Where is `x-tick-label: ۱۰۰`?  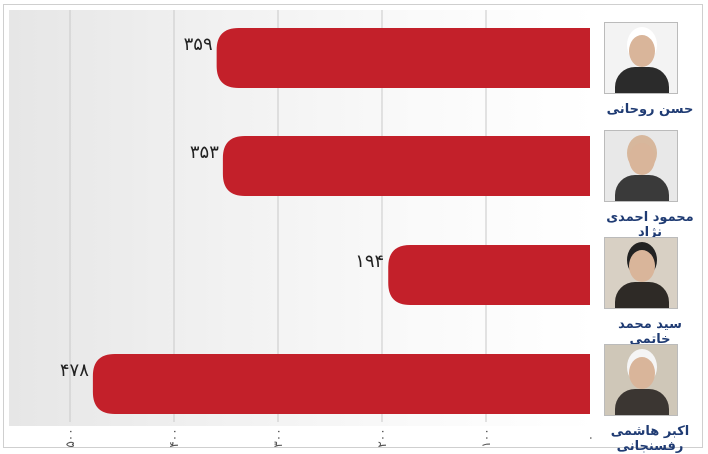 x-tick-label: ۱۰۰ is located at coordinates (486, 437).